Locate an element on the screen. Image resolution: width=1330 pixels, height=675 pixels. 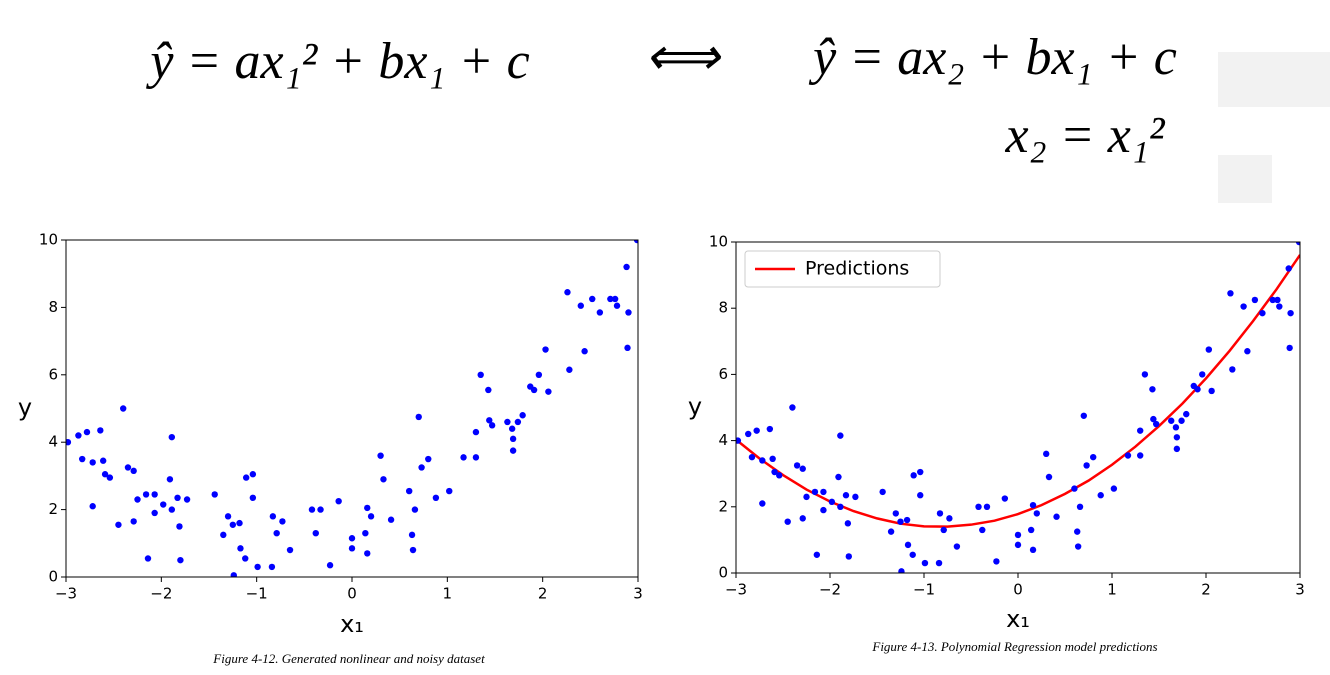
x-tick-label: 3 is located at coordinates (1300, 590).